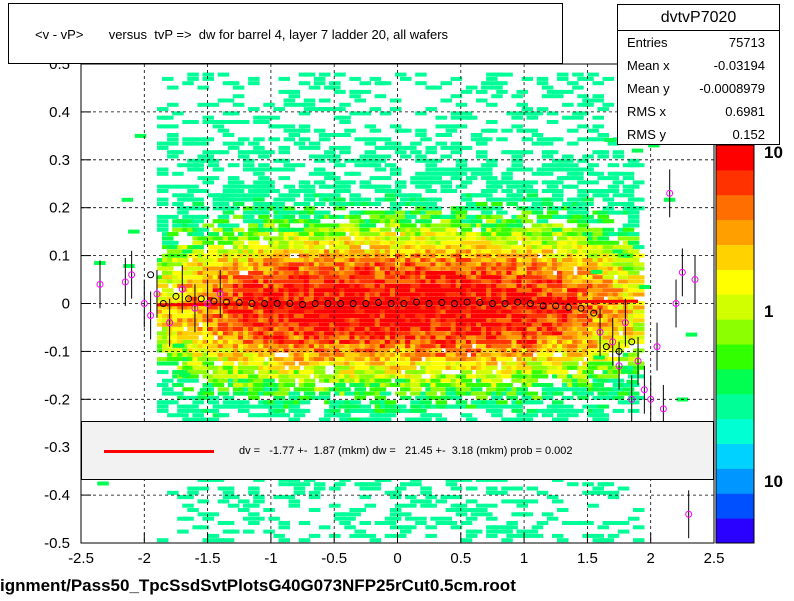 The width and height of the screenshot is (794, 601). What do you see at coordinates (698, 88) in the screenshot?
I see `stats-row: Mean y -0.0008979` at bounding box center [698, 88].